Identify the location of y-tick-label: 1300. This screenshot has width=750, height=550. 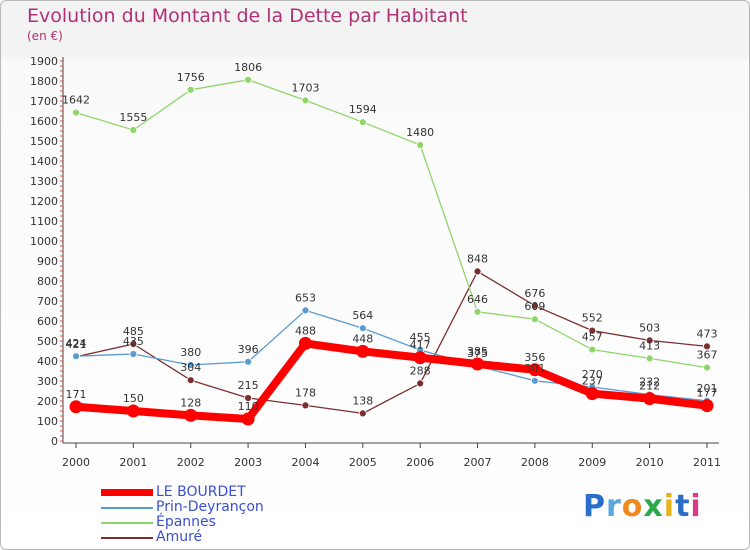
(44, 181).